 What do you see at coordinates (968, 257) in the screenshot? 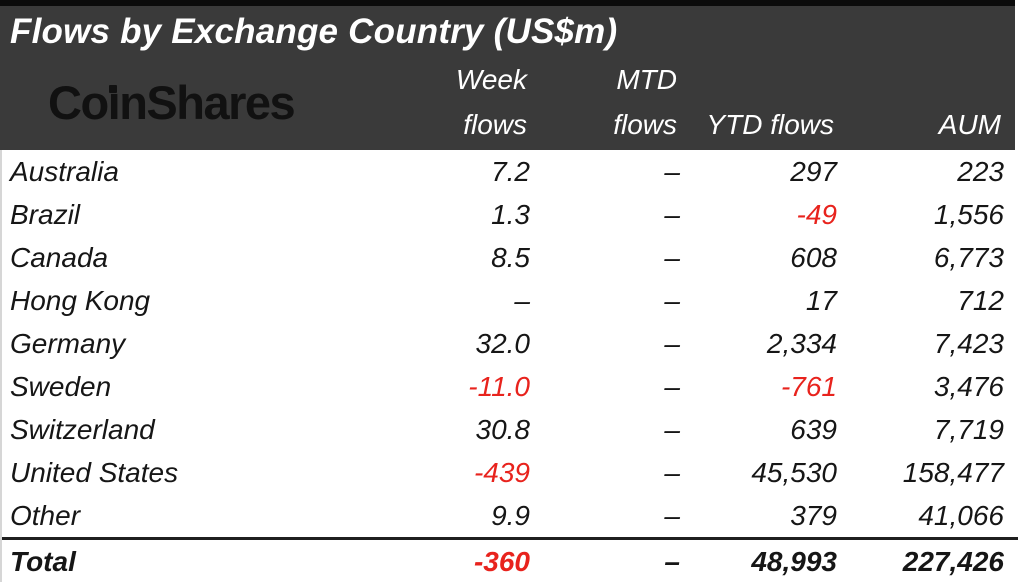
I see `cell-aum: 6,773` at bounding box center [968, 257].